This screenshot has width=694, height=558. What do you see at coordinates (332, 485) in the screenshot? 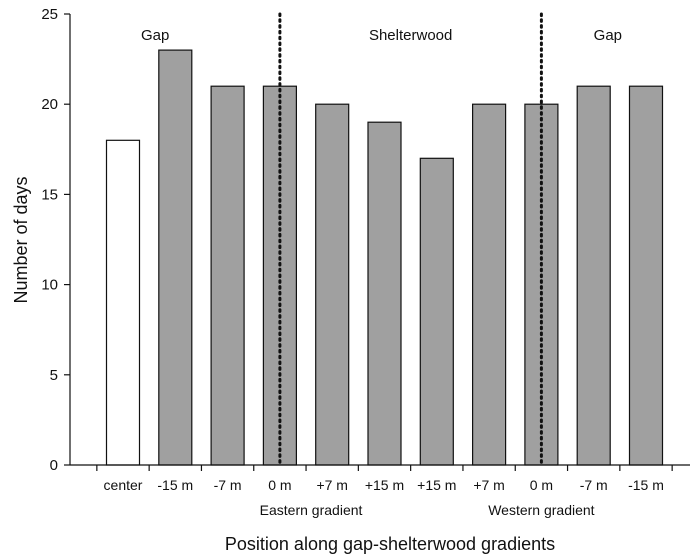
I see `x-tick-label-5: +7 m` at bounding box center [332, 485].